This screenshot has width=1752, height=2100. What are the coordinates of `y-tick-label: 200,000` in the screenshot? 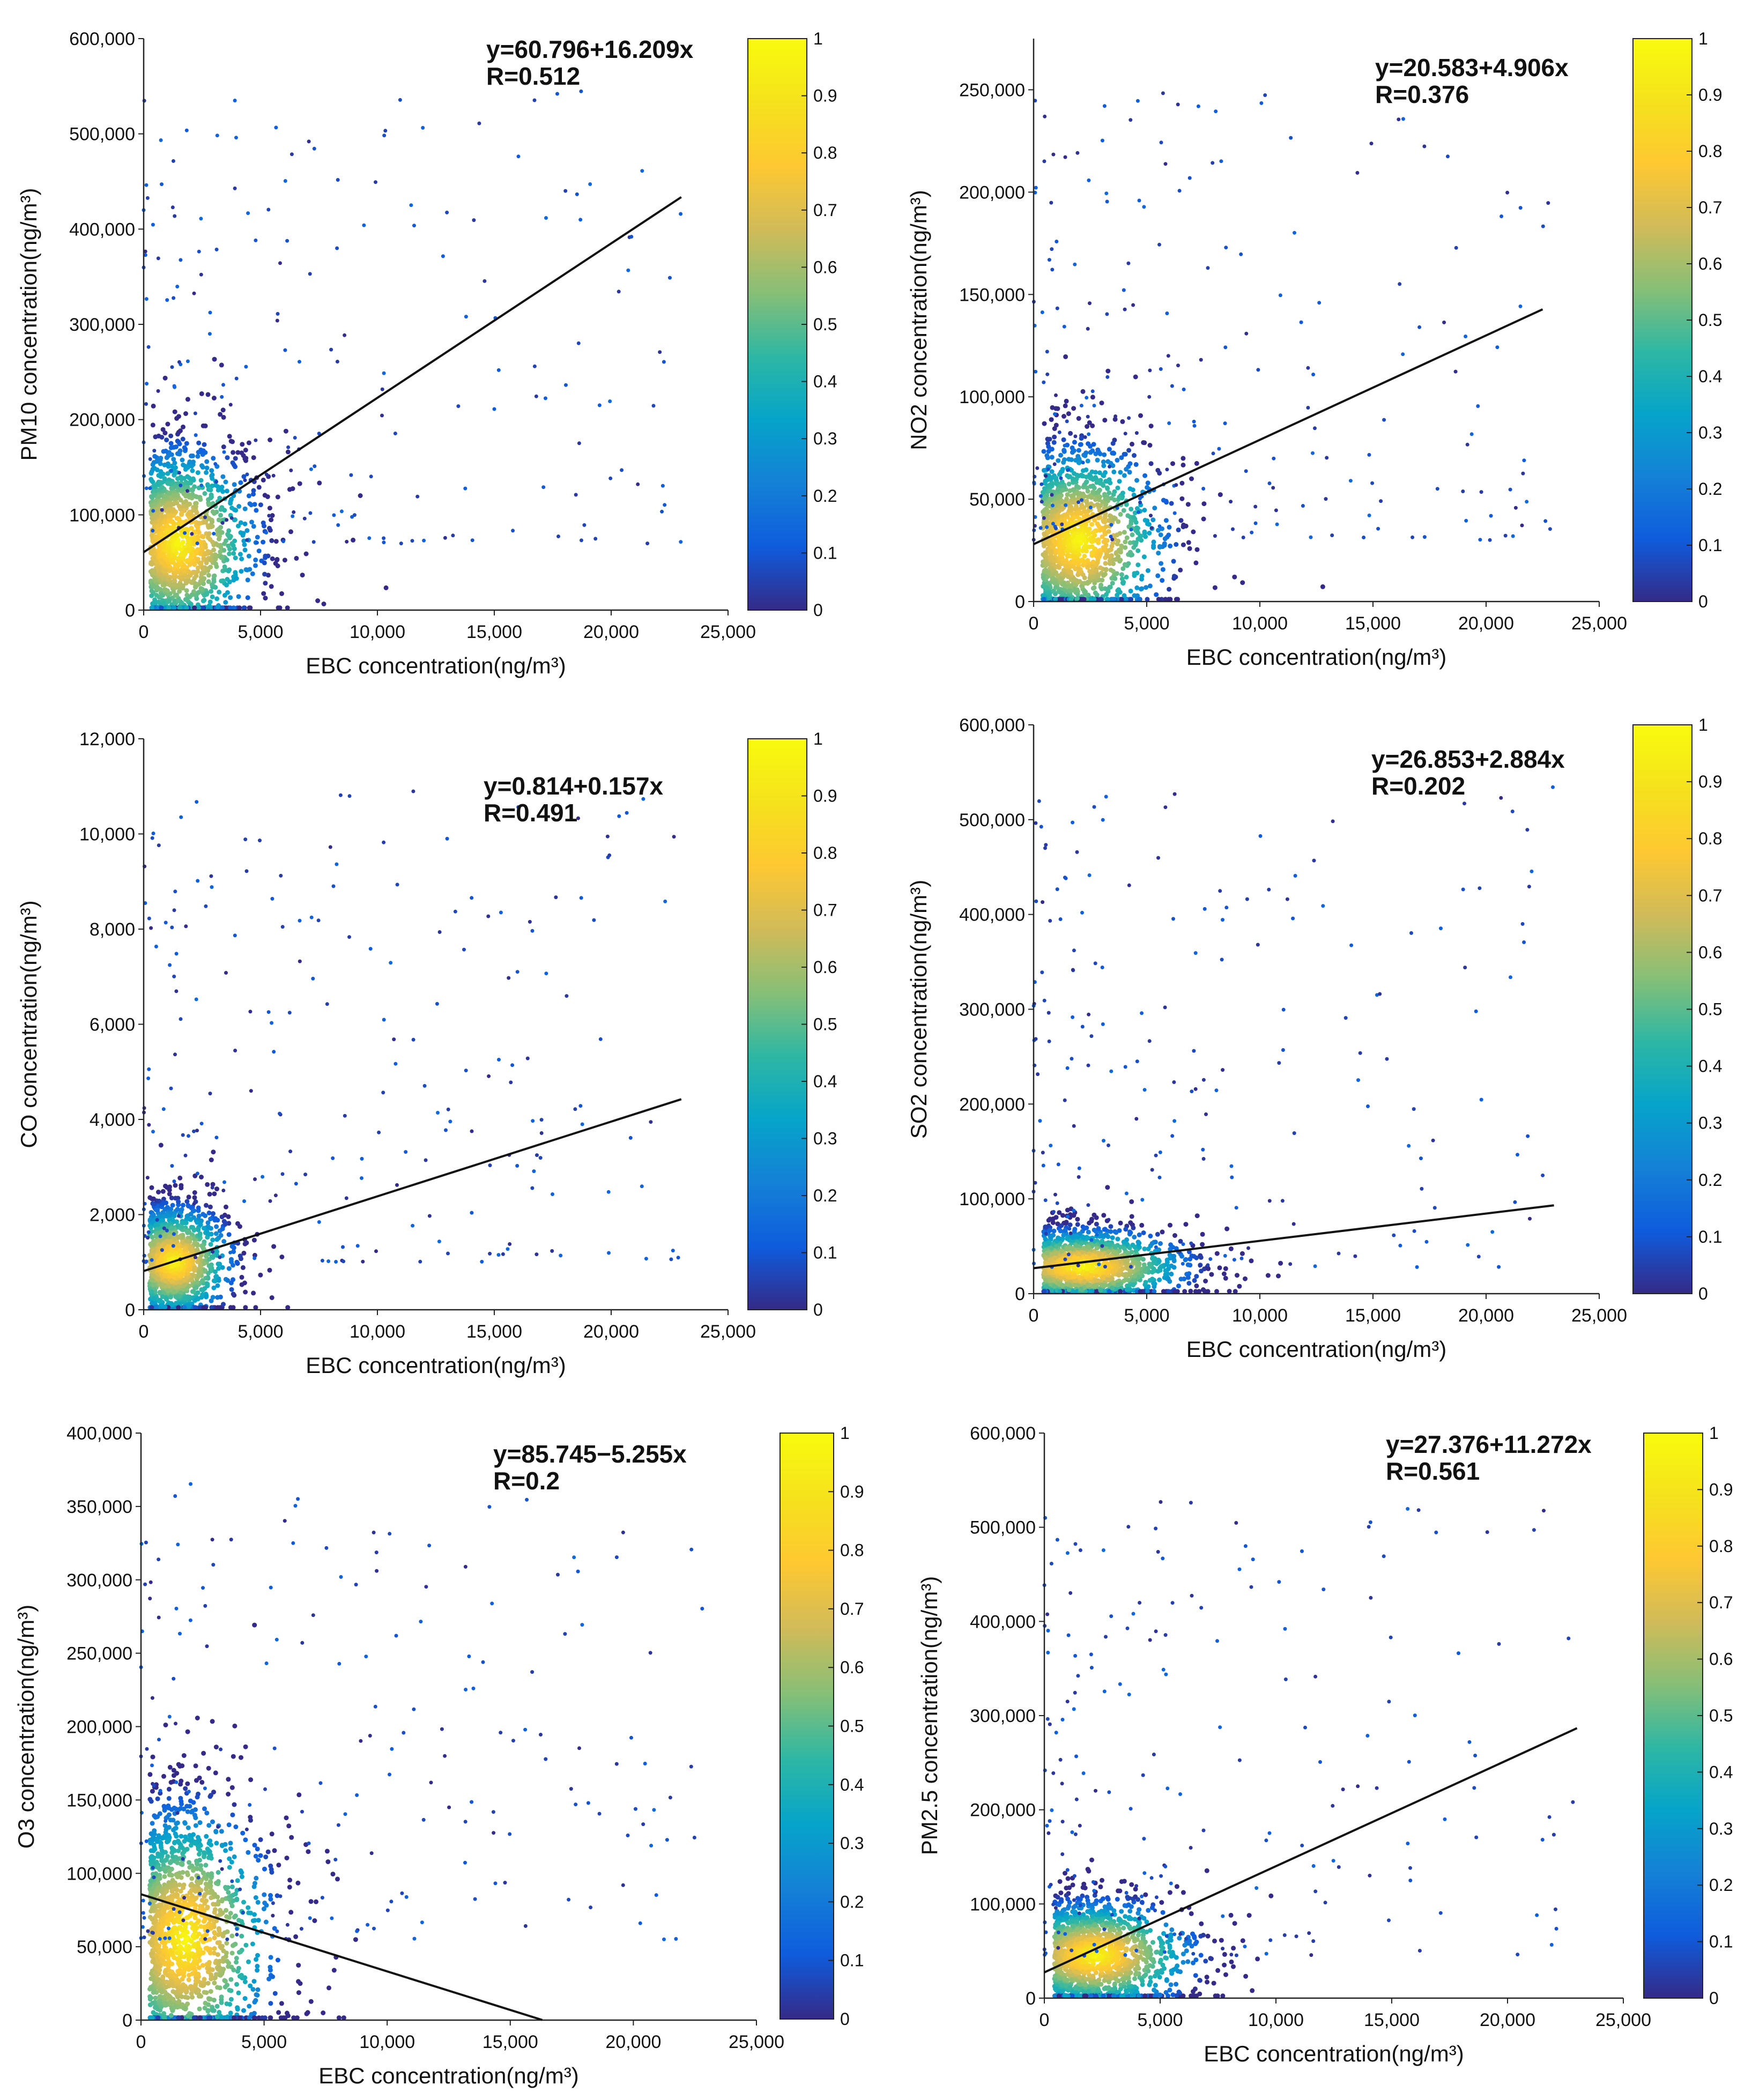 It's located at (992, 192).